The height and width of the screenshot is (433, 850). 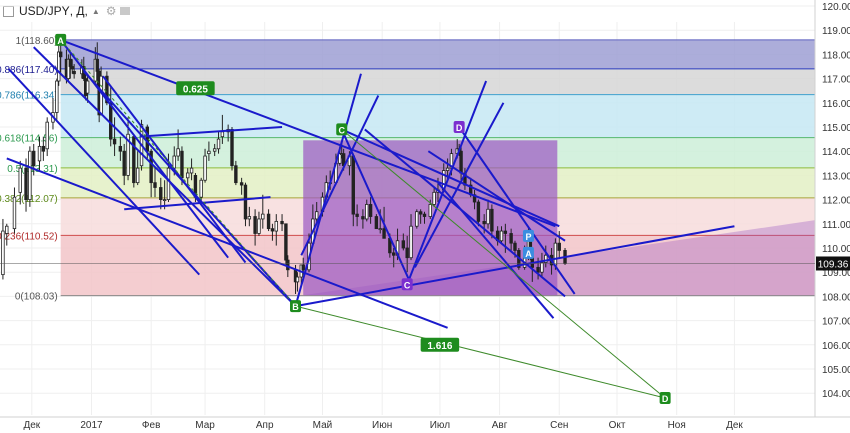 I want to click on purple-triangle, so click(x=559, y=258).